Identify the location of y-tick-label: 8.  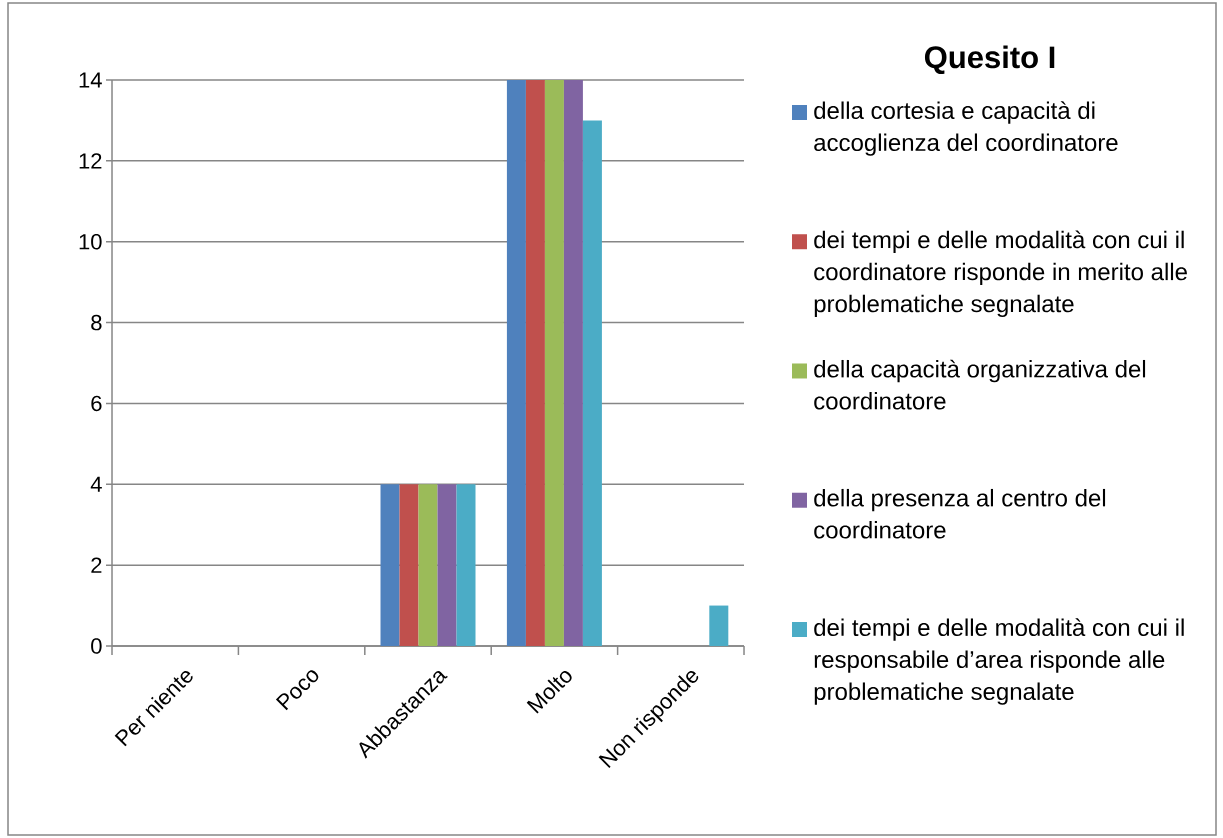
(96, 322).